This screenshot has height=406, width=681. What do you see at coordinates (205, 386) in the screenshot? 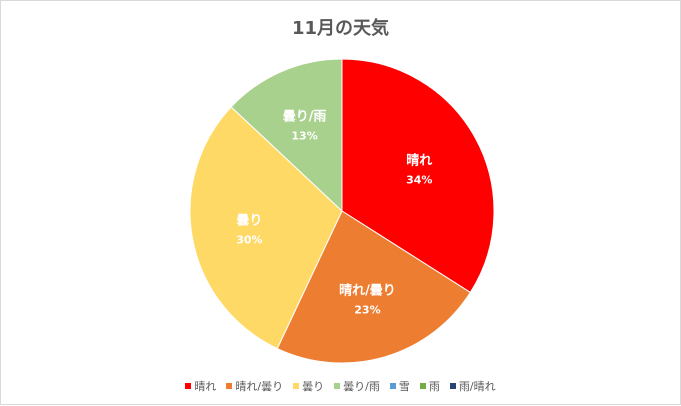
I see `legend-label: 晴れ` at bounding box center [205, 386].